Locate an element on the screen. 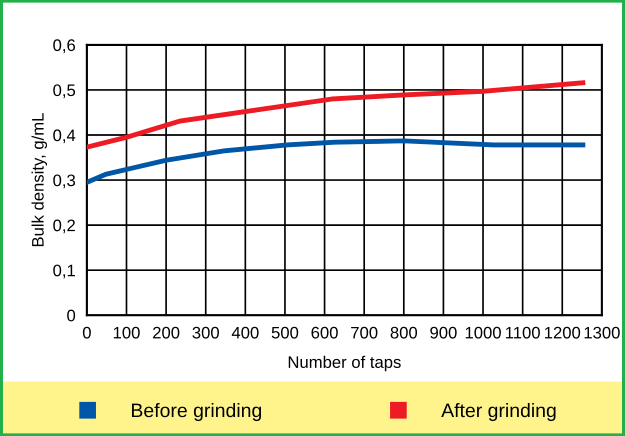  legend-label: Before grinding is located at coordinates (197, 412).